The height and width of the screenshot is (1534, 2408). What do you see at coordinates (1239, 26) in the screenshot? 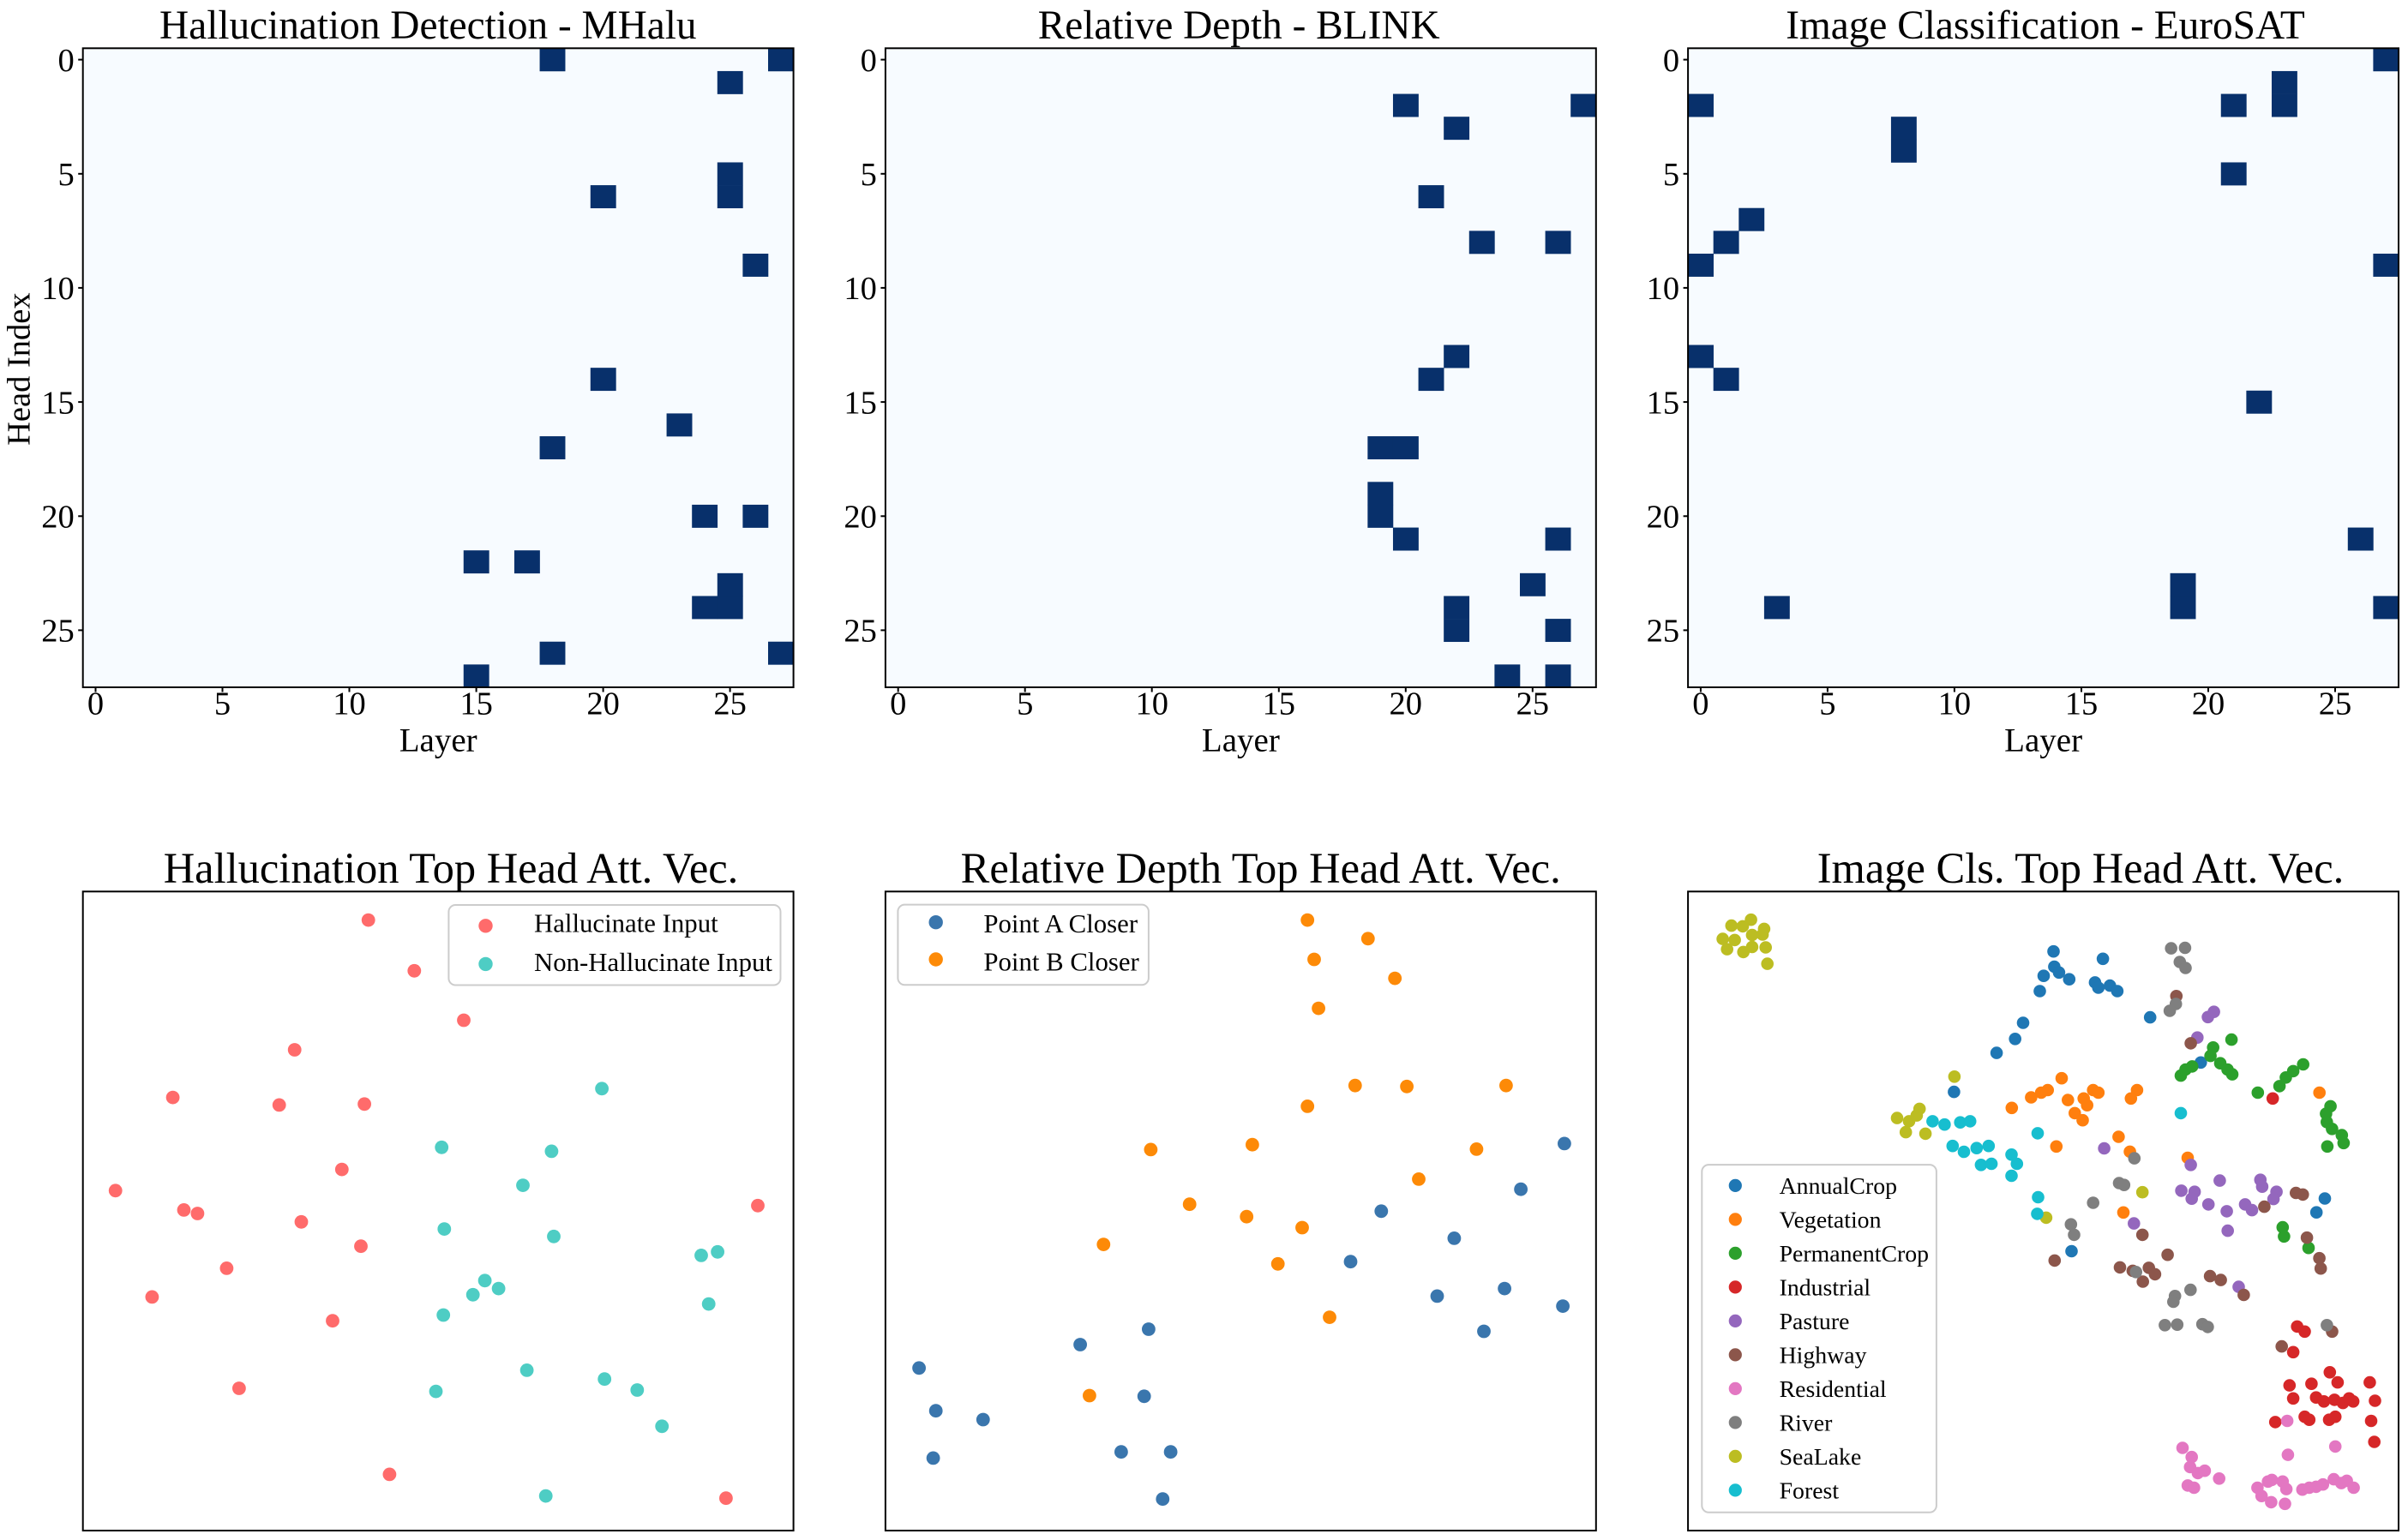
I see `svg-text: Relative Depth - BLINK` at bounding box center [1239, 26].